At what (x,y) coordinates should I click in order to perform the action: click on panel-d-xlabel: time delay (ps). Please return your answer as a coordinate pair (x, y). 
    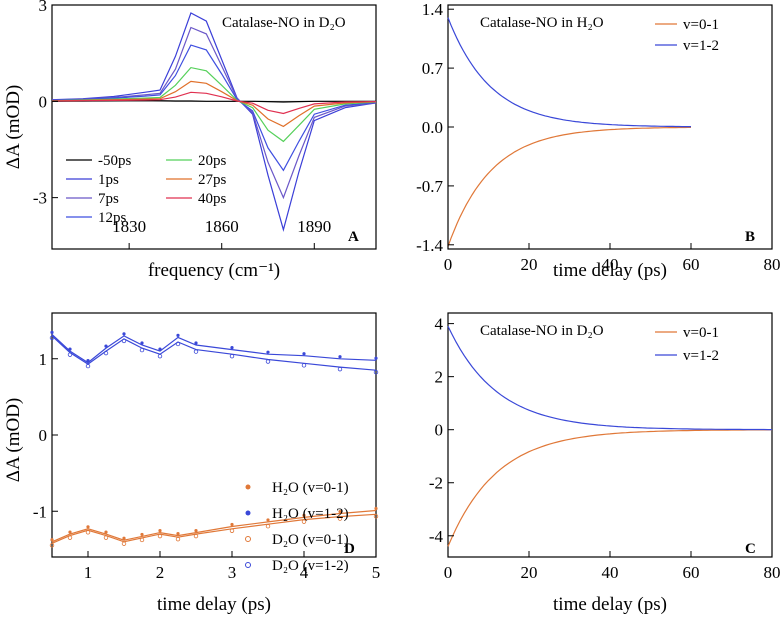
    Looking at the image, I should click on (214, 604).